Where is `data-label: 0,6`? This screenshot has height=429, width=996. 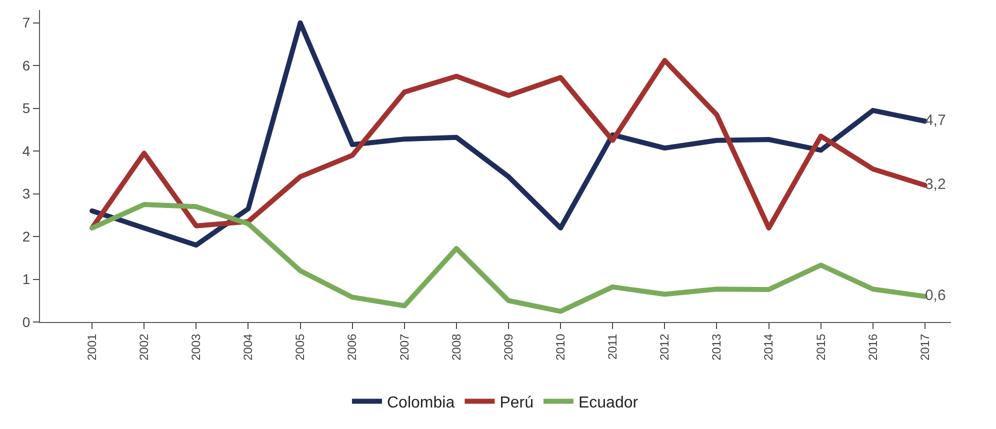
data-label: 0,6 is located at coordinates (935, 295).